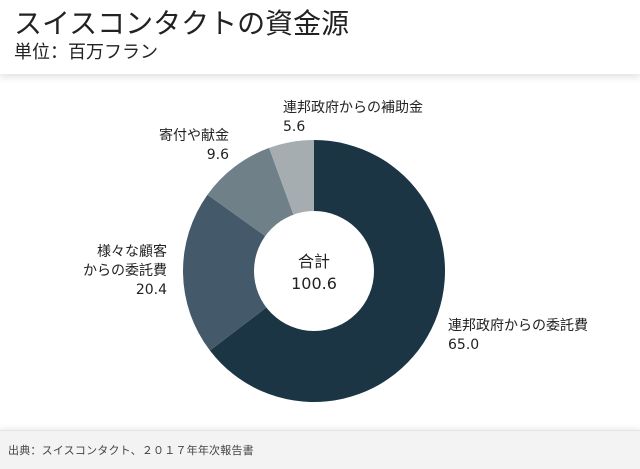  I want to click on donut-hole, so click(314, 271).